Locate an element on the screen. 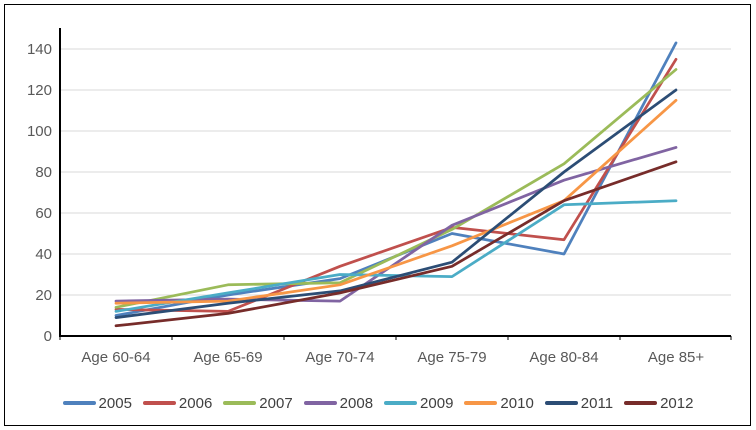 The height and width of the screenshot is (430, 756). legend-item-2005: 2005 is located at coordinates (97, 403).